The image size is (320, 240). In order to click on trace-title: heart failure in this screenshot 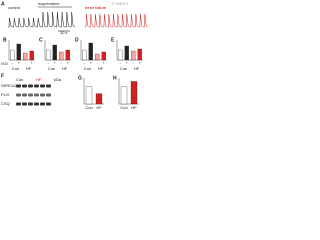, I will do `click(96, 7)`.